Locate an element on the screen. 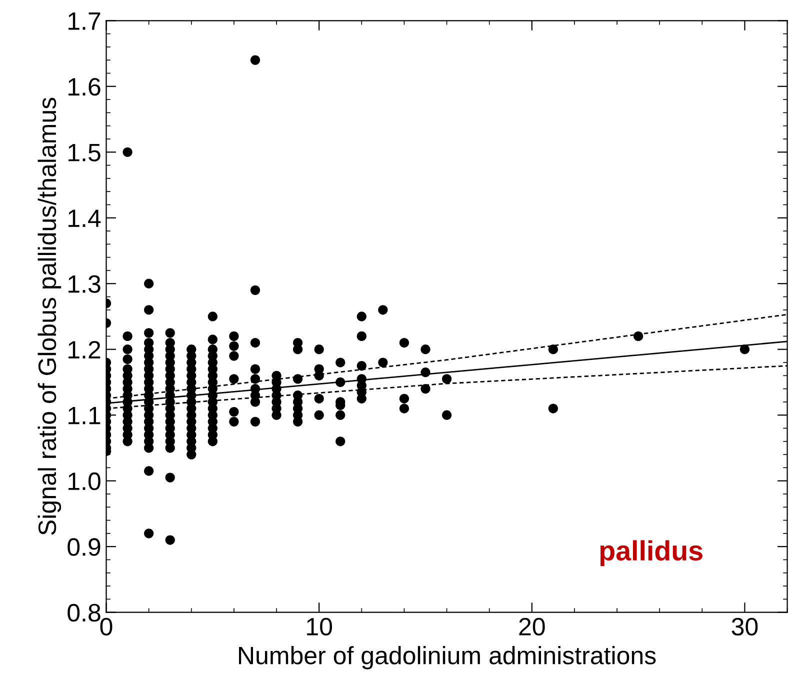 The height and width of the screenshot is (688, 805). y-tick-label: 1.4 is located at coordinates (84, 218).